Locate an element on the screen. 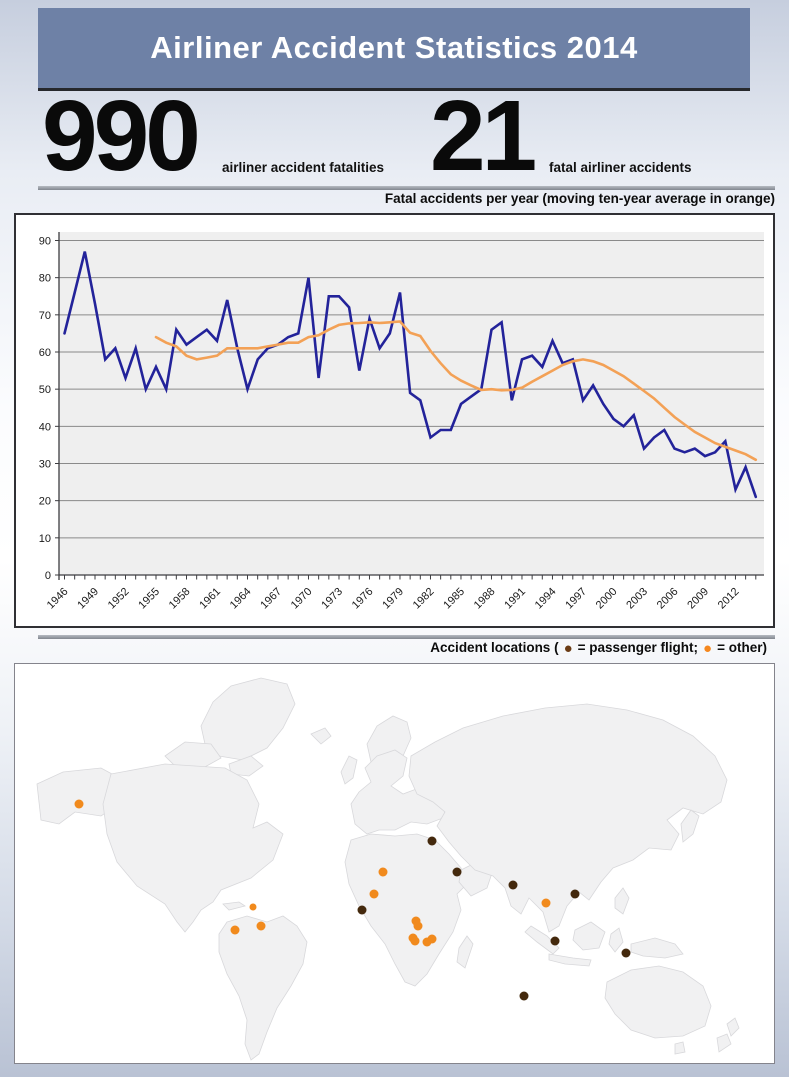 The height and width of the screenshot is (1077, 789). map-legend-prefix: Accident locations ( is located at coordinates (494, 647).